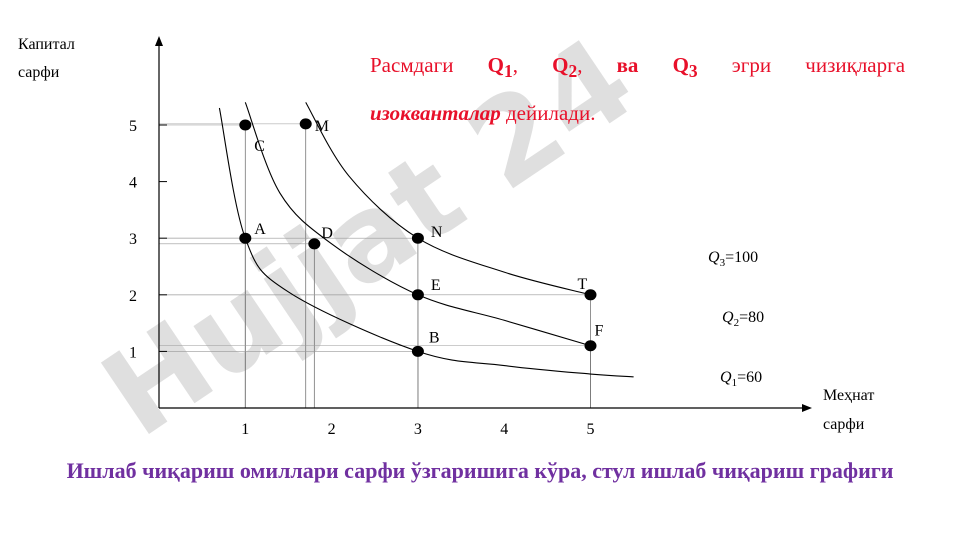 Image resolution: width=961 pixels, height=540 pixels. Describe the element at coordinates (245, 125) in the screenshot. I see `point-C` at that location.